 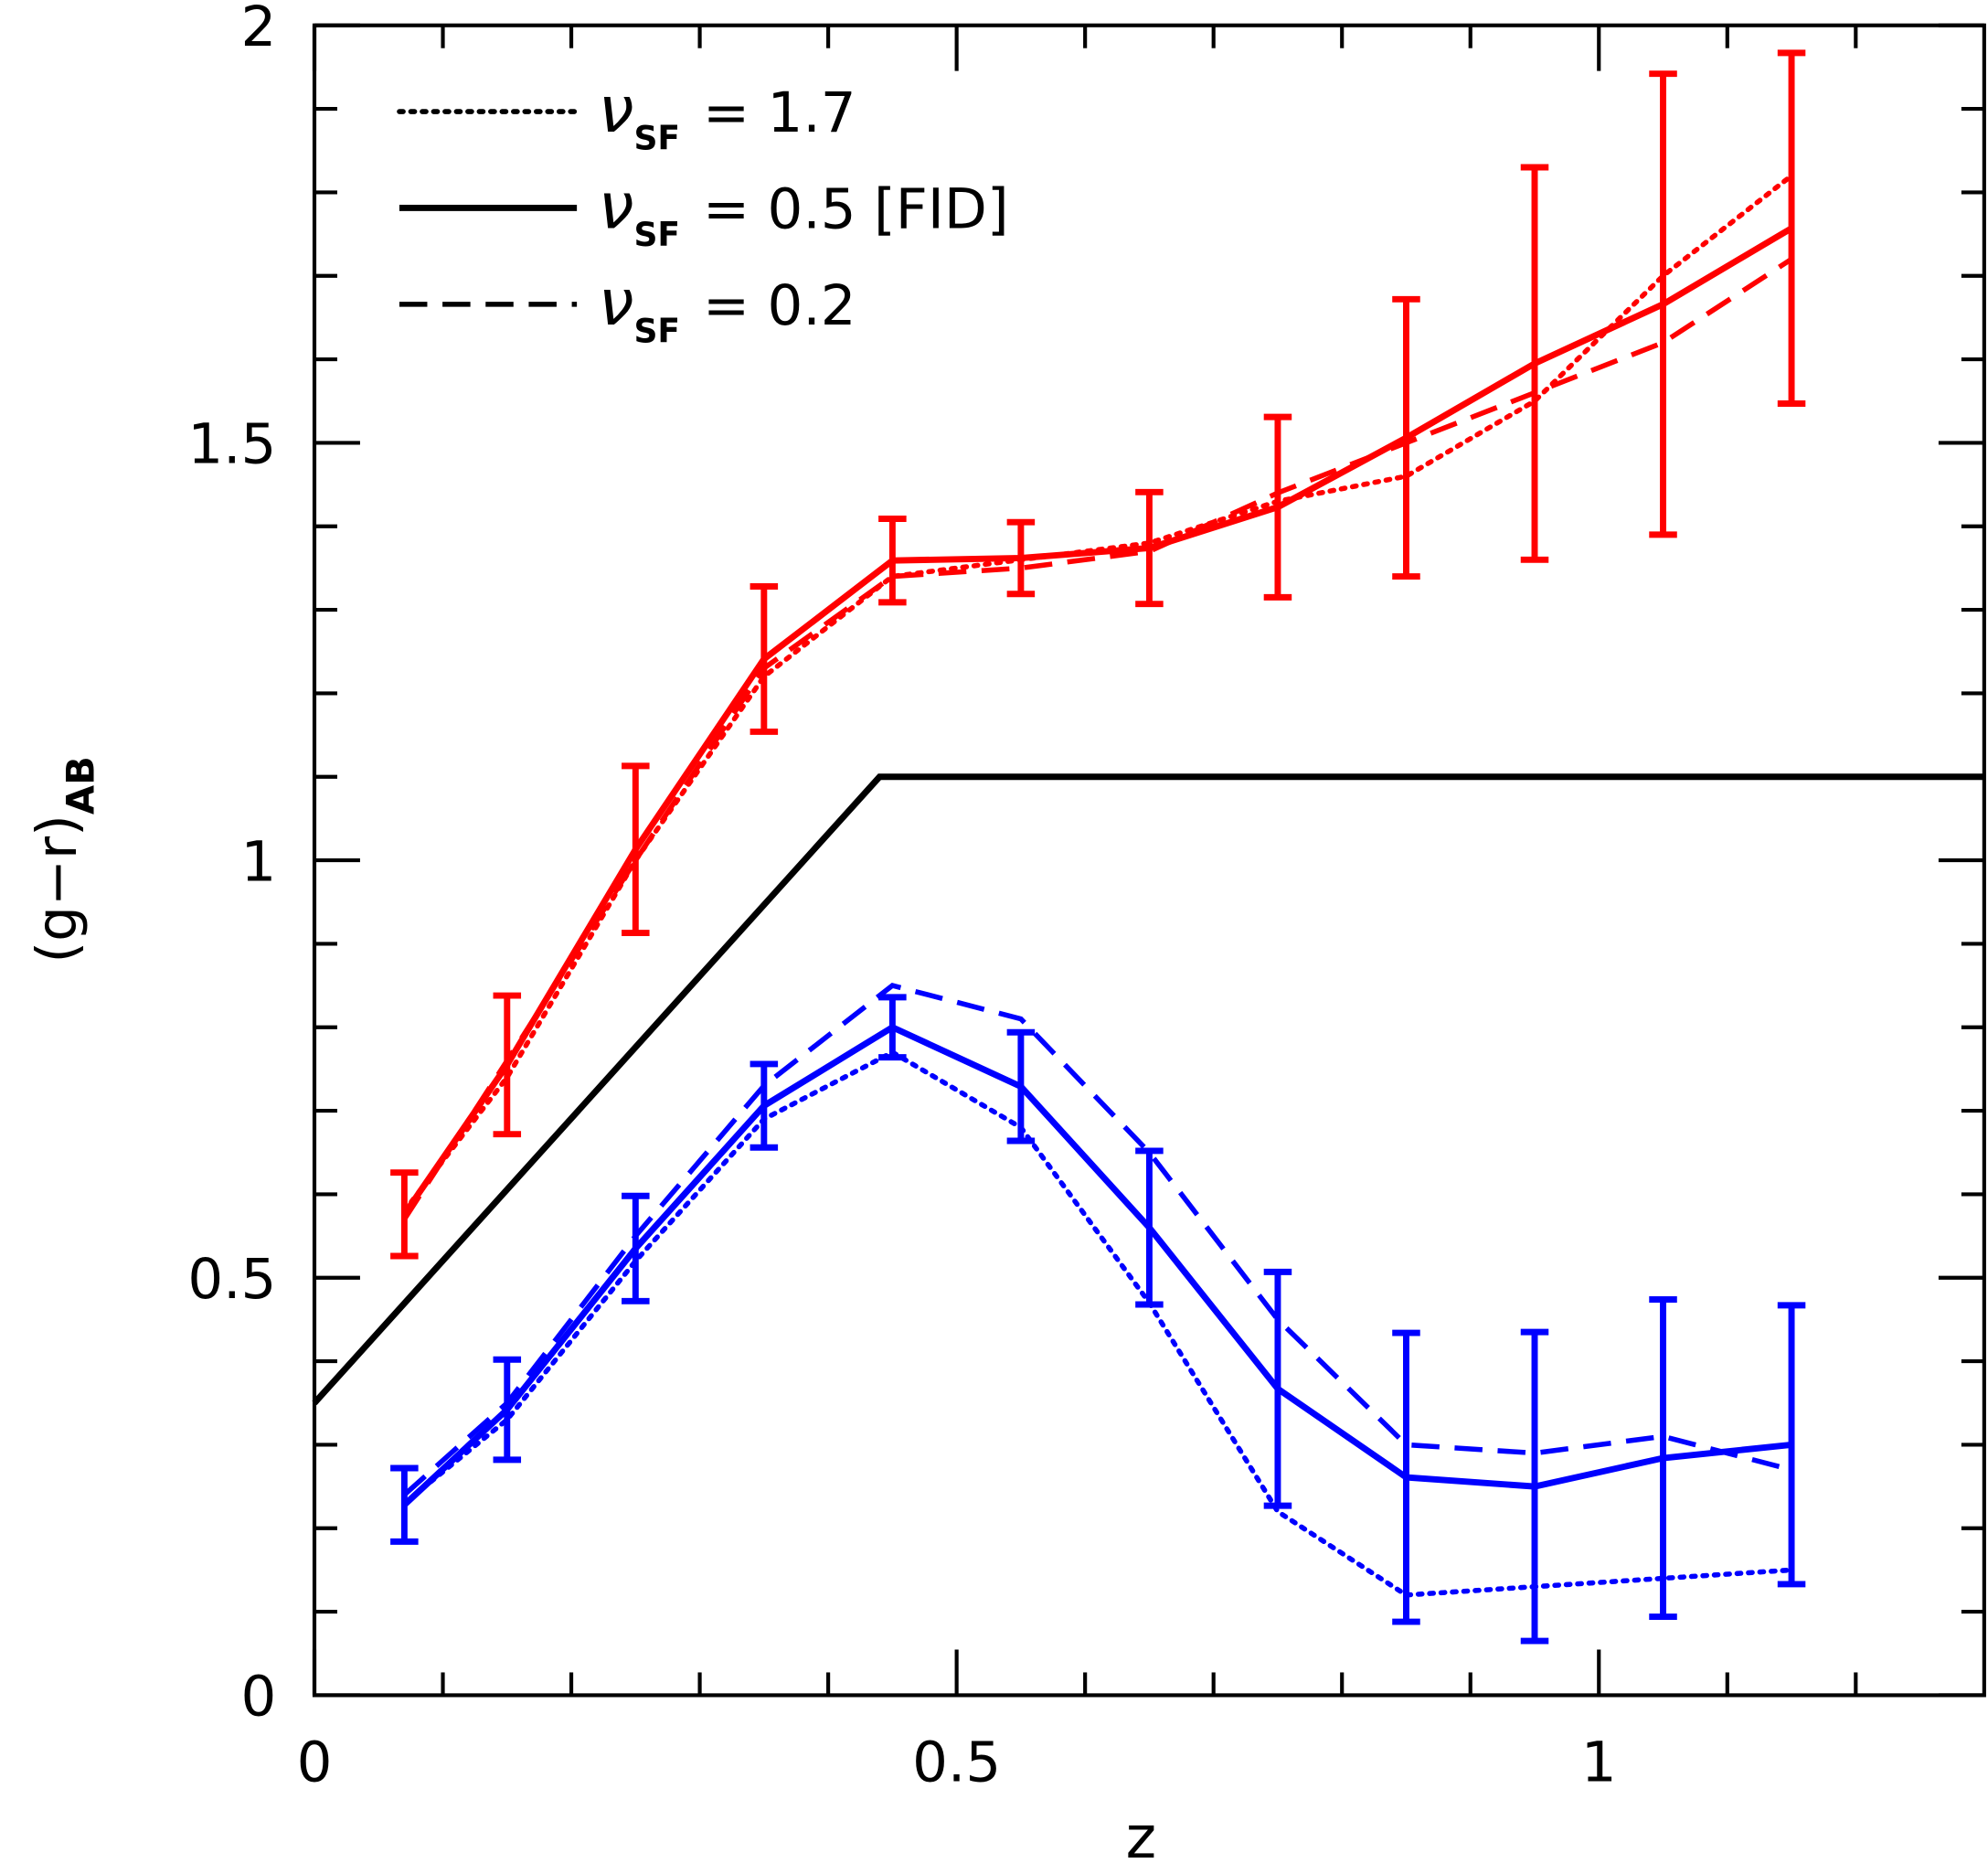 I want to click on y-tick-label: 1.5, so click(x=231, y=445).